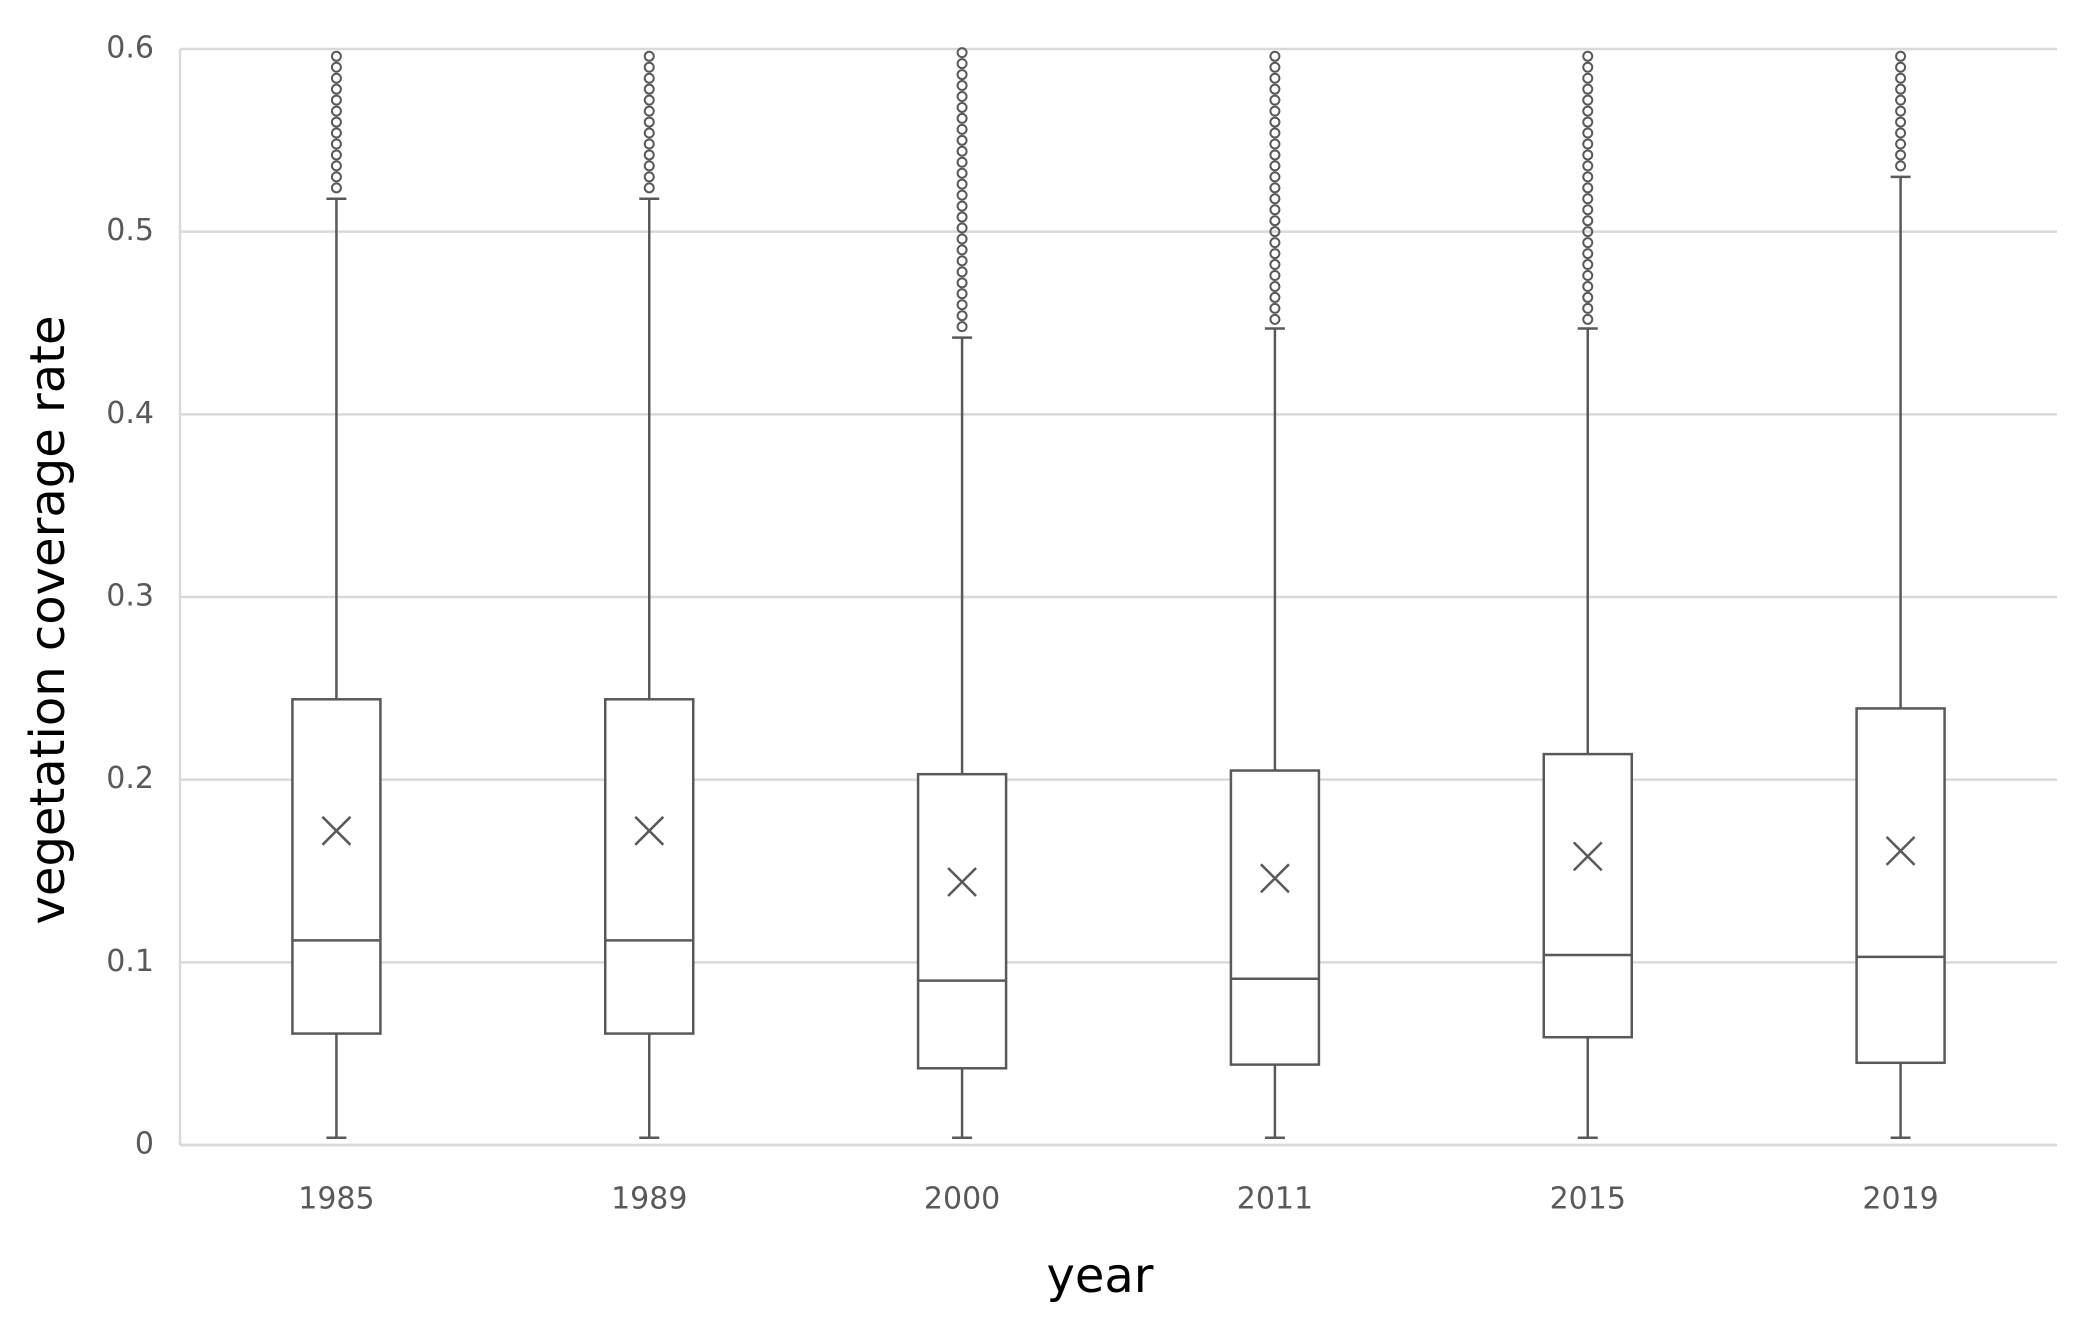 Image resolution: width=2073 pixels, height=1320 pixels. I want to click on x-tick-label: 2000, so click(962, 1199).